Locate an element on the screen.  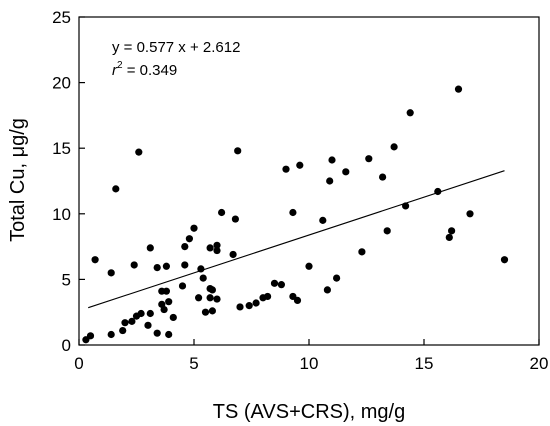
r-squared-annotation: r2 = 0.349 is located at coordinates (144, 69).